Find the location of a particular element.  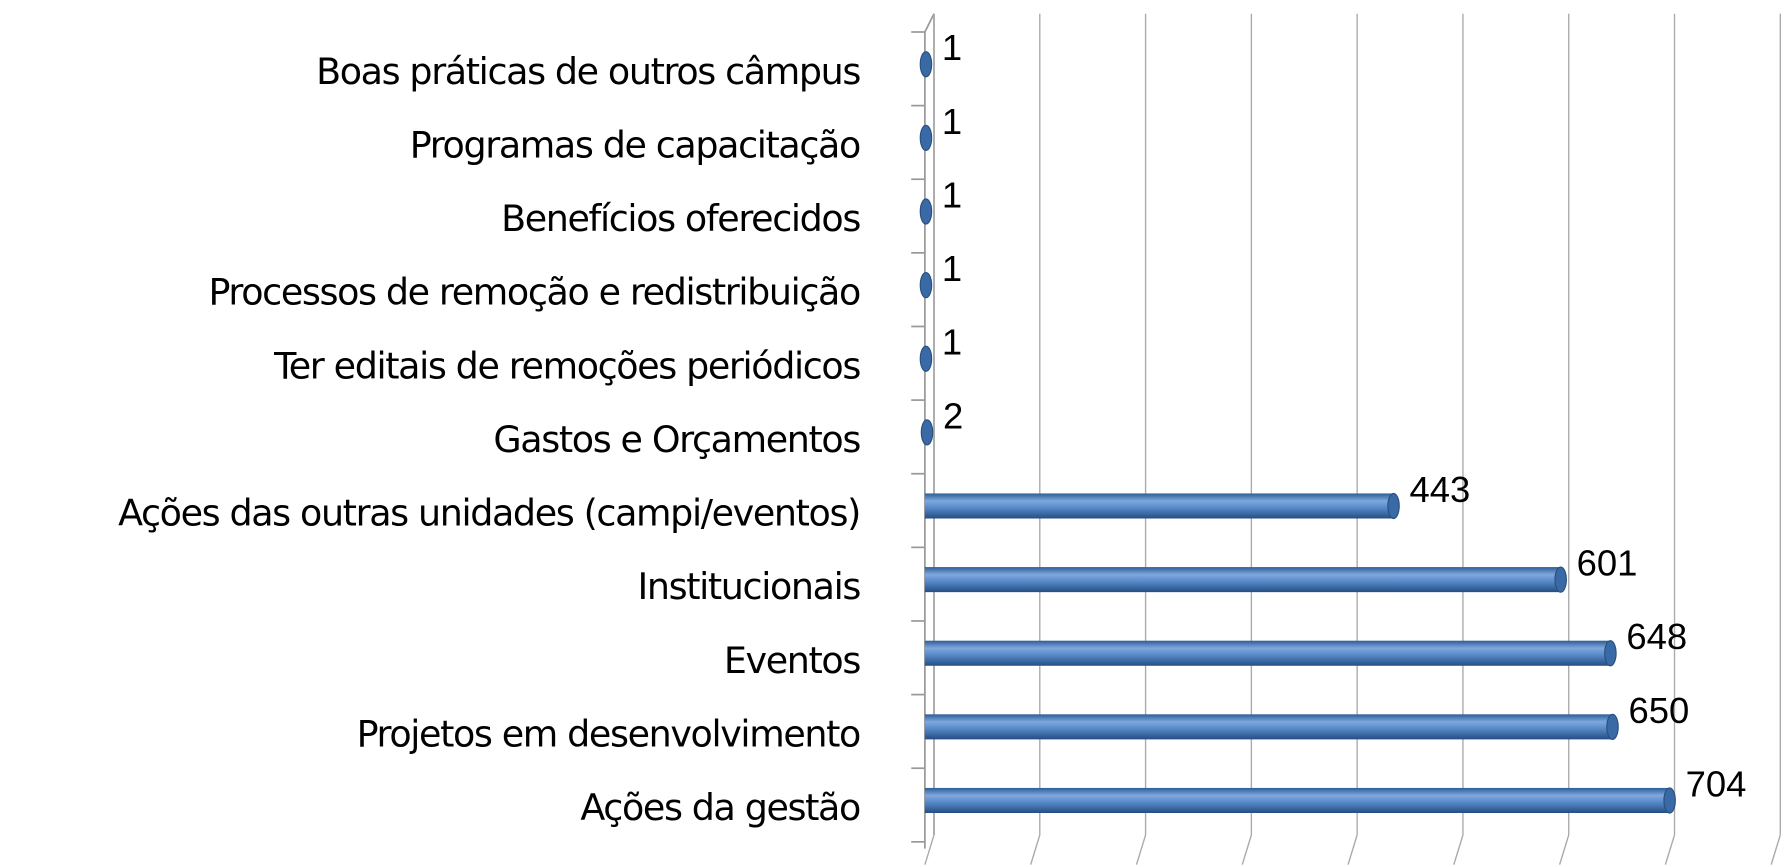

data-label: 650 is located at coordinates (1658, 710).